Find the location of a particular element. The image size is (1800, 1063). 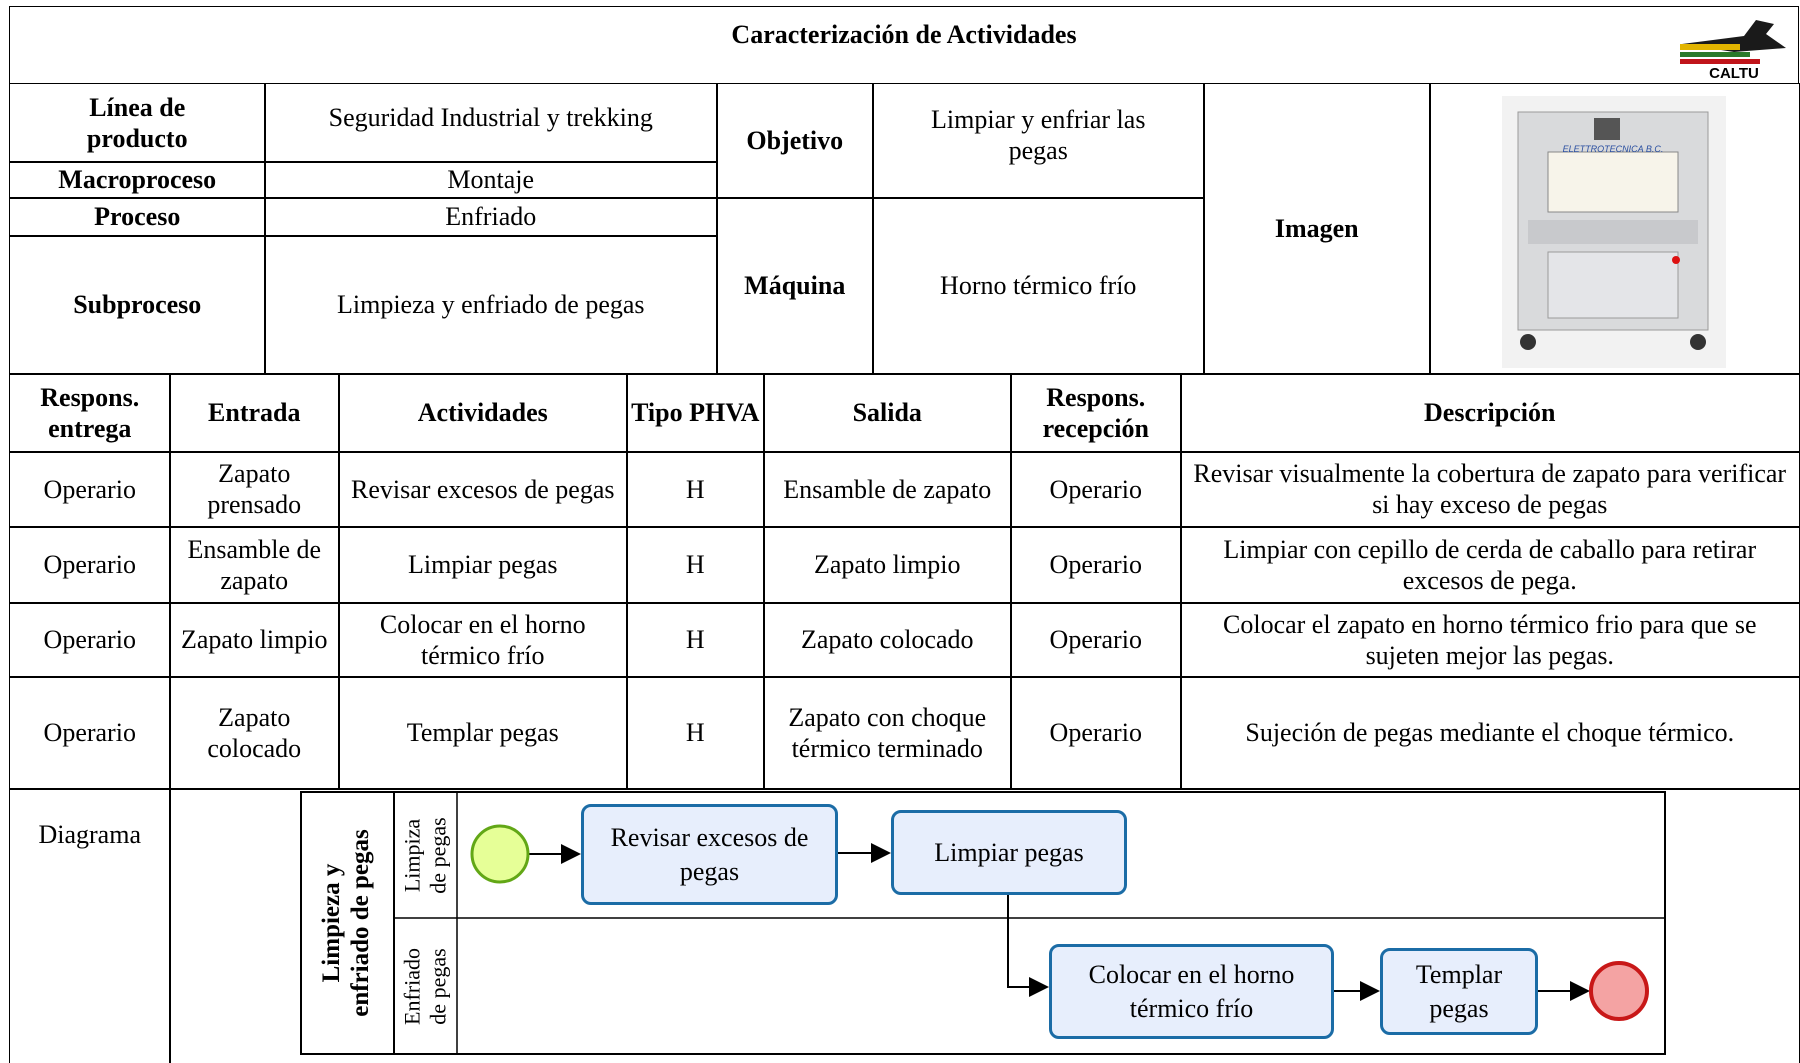

value-cell: Limpieza y enfriado de pegas is located at coordinates (491, 305).